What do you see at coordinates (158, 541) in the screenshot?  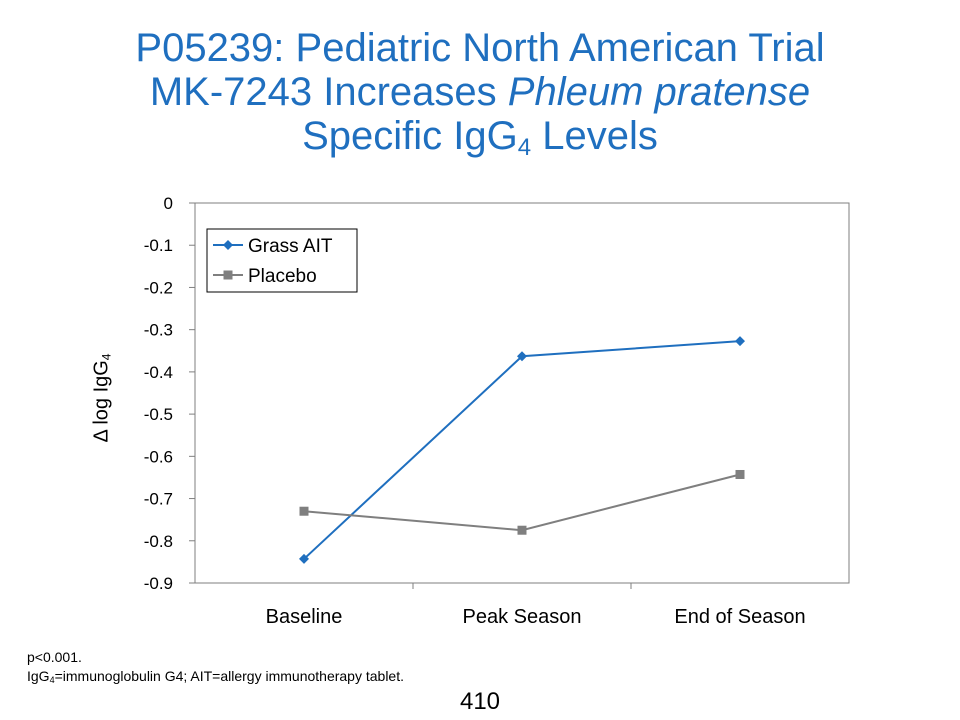 I see `y-tick-label: -0.8` at bounding box center [158, 541].